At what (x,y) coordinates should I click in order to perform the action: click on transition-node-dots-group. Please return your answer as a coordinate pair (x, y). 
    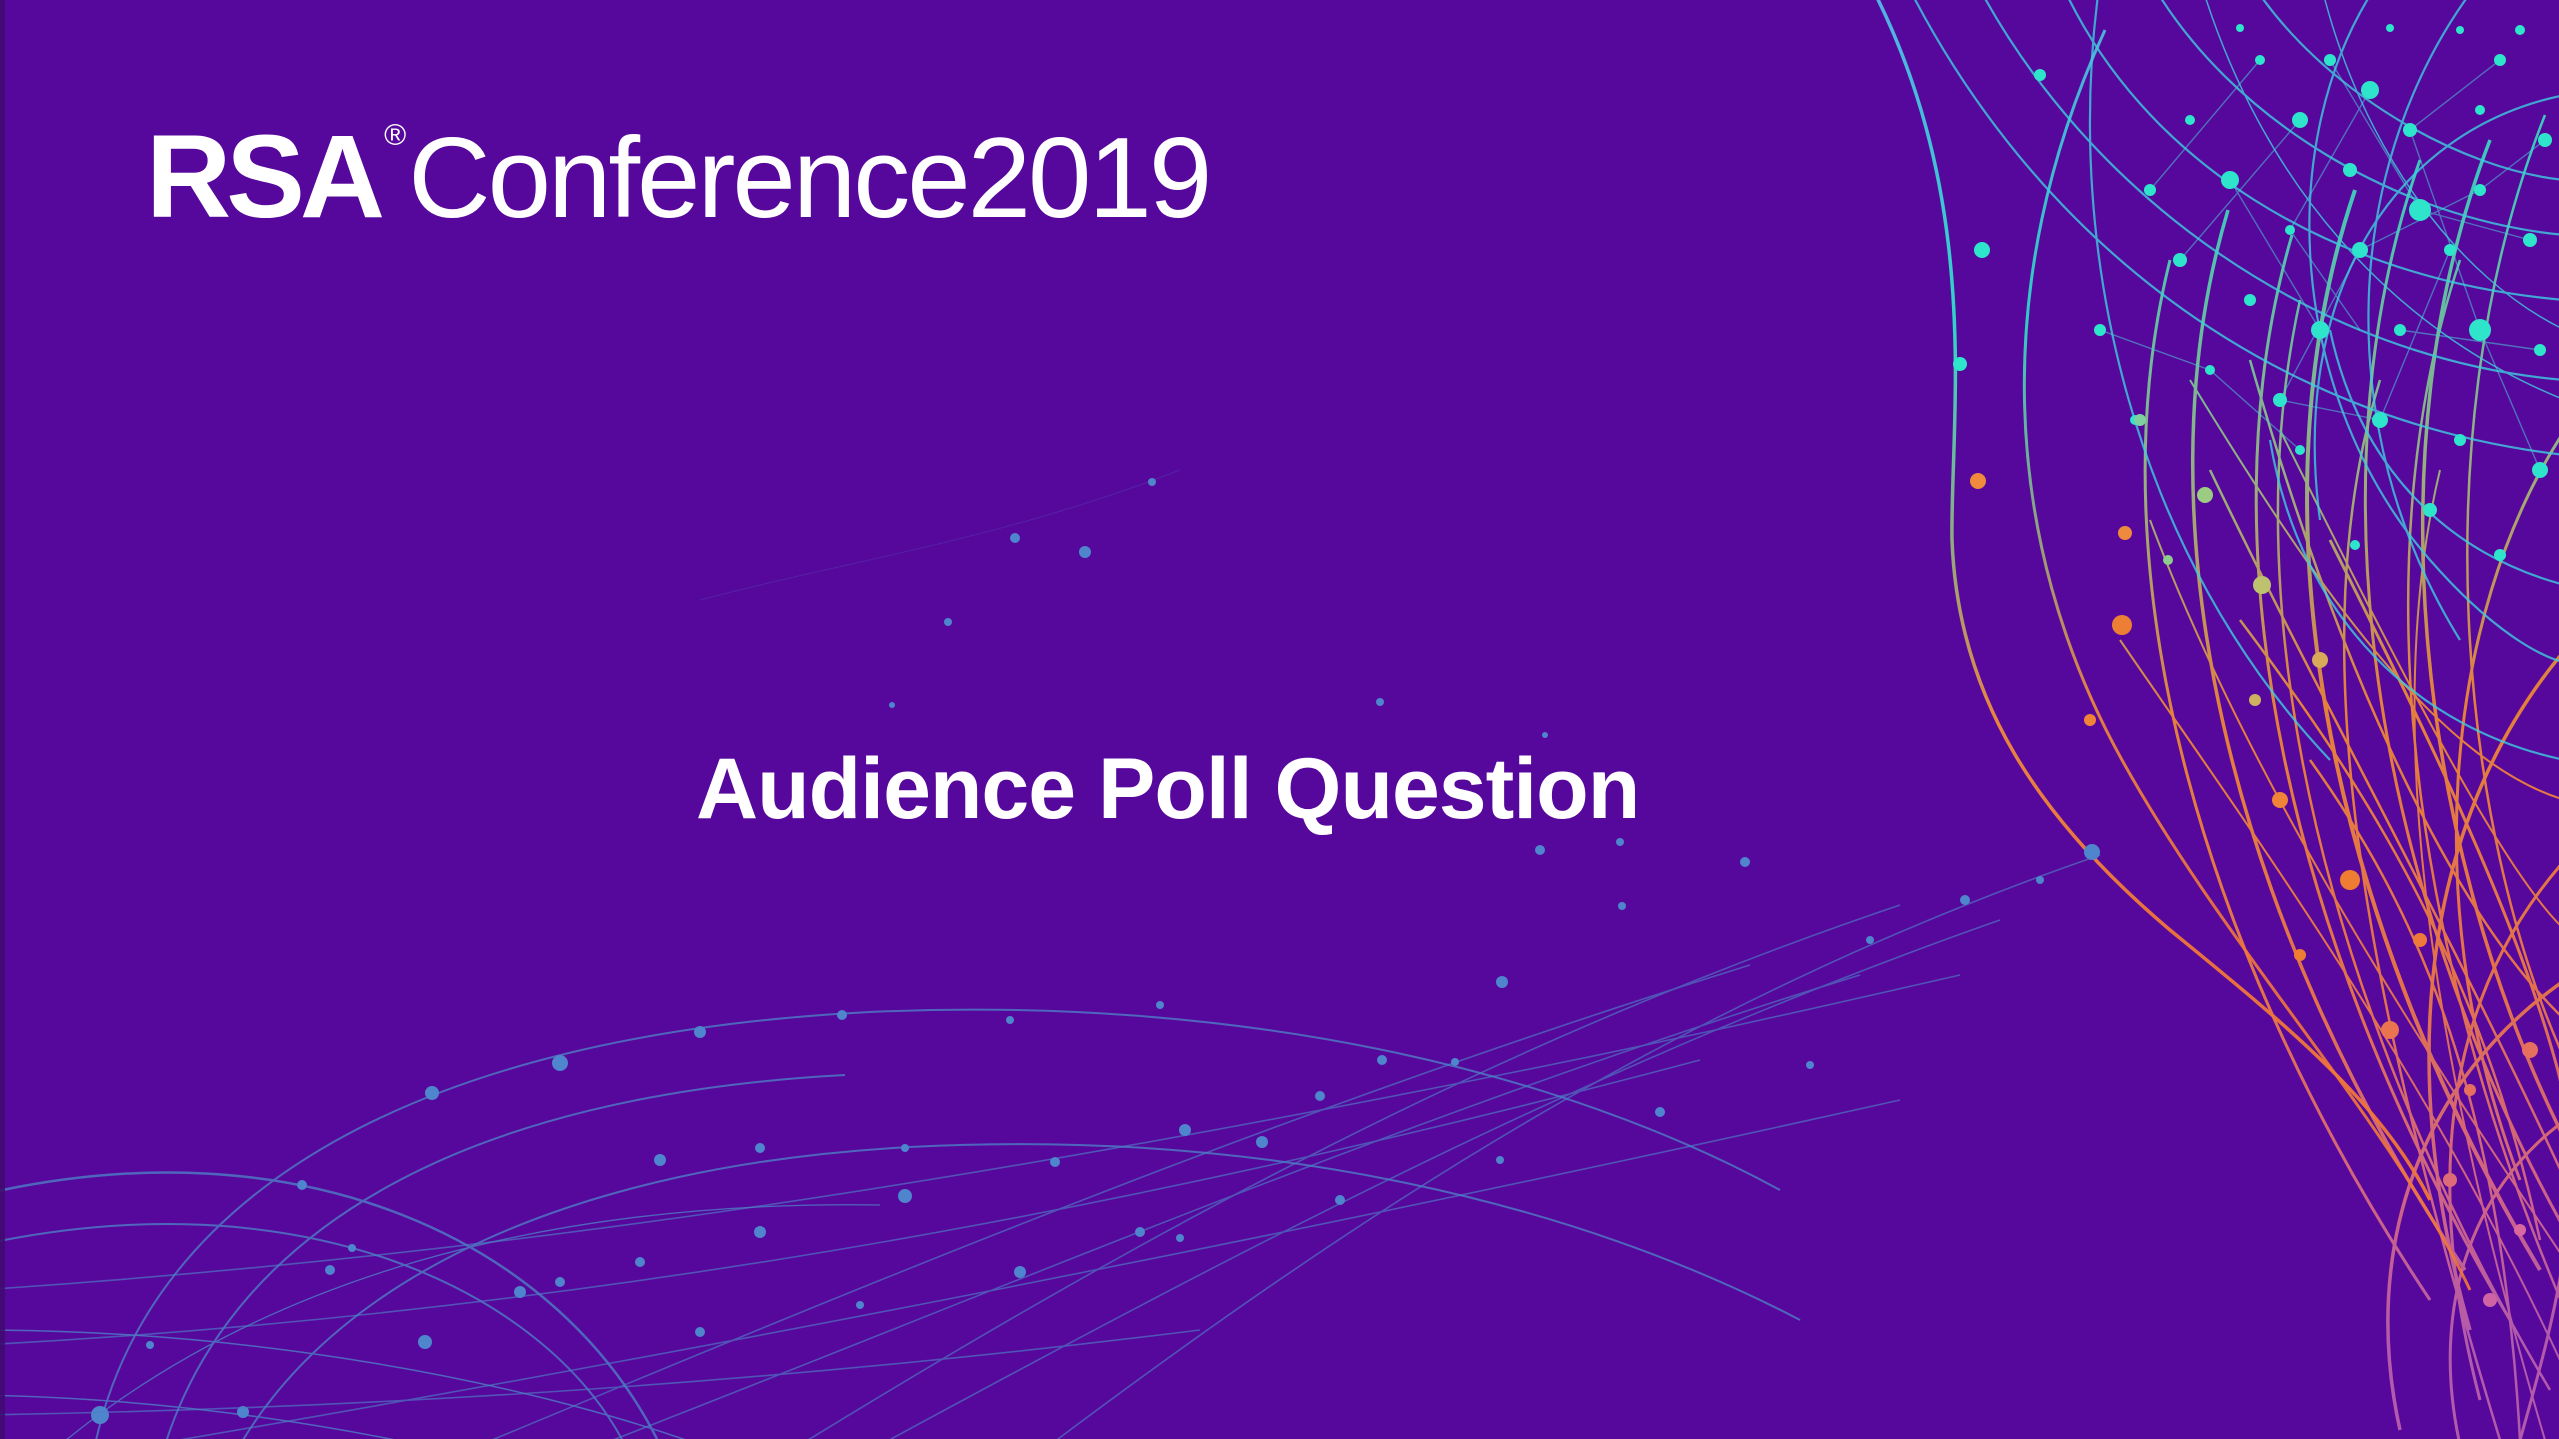
    Looking at the image, I should click on (2254, 860).